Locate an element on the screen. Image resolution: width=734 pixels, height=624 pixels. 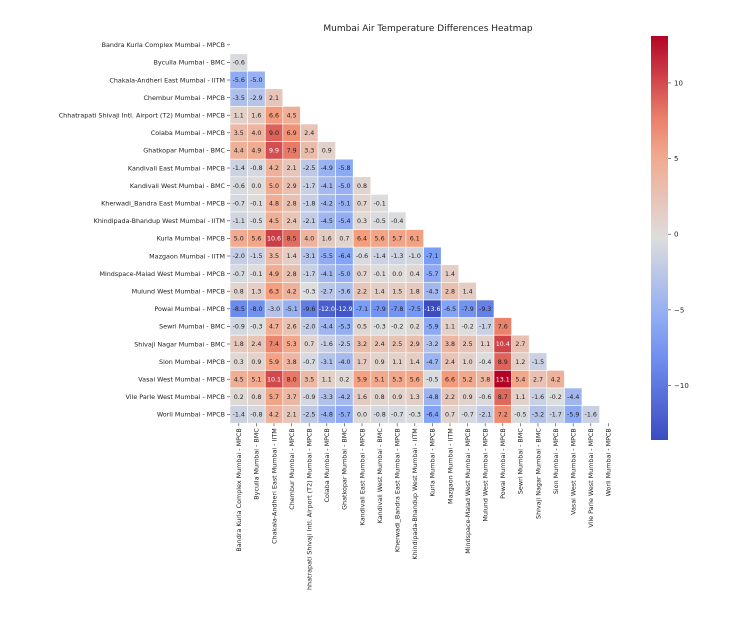
cell-value-label: -9.6 is located at coordinates (309, 309).